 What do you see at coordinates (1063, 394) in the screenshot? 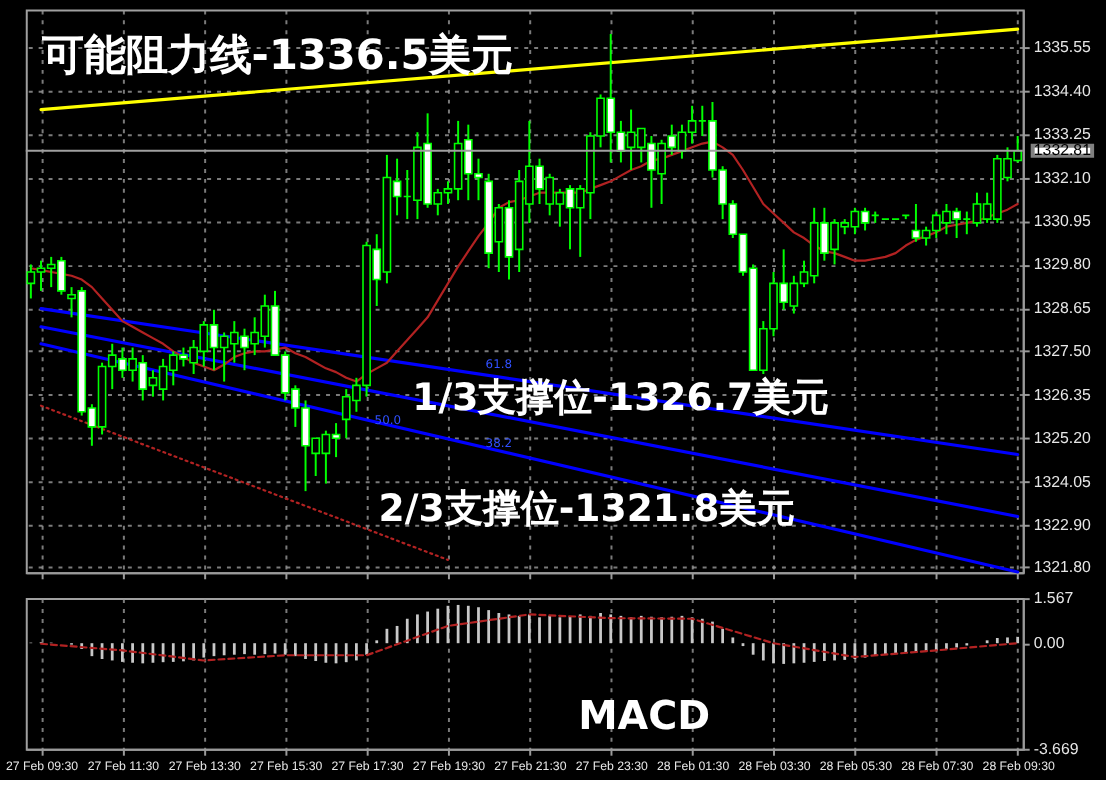
I see `y-tick-label: 1326.35` at bounding box center [1063, 394].